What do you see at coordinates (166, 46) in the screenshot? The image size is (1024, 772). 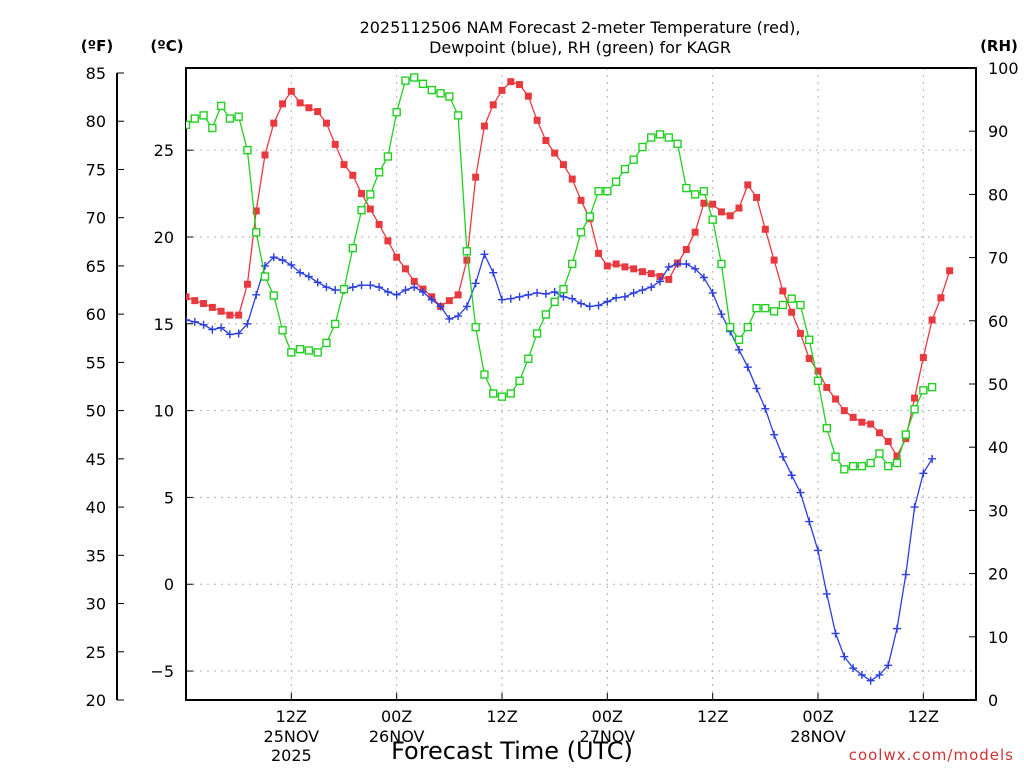 I see `unit-label-celsius: (ºC)` at bounding box center [166, 46].